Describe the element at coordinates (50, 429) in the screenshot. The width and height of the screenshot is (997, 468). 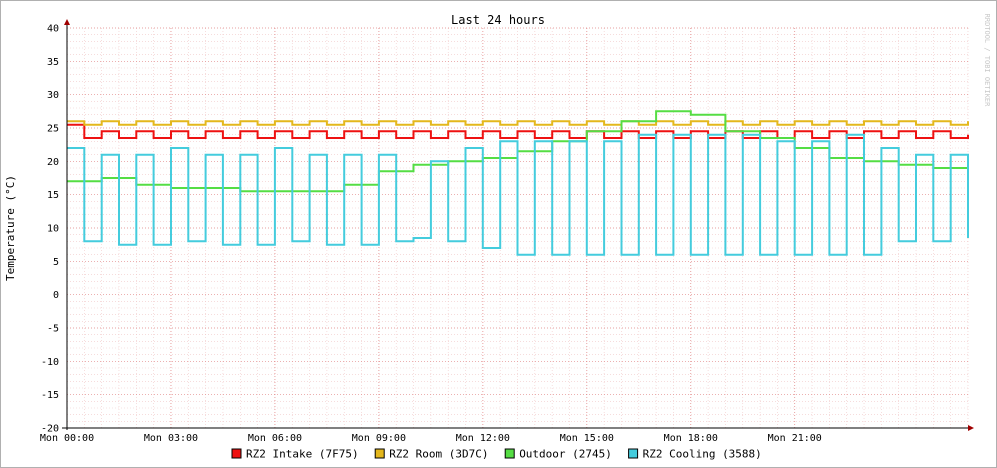
I see `y-tick-label: -20` at that location.